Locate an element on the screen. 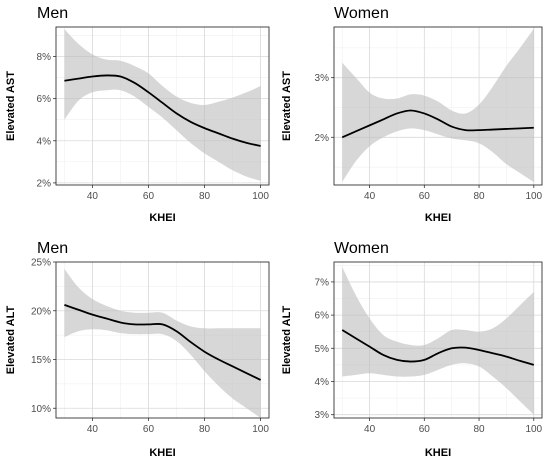 This screenshot has width=550, height=466. y-tick-label: 7% is located at coordinates (322, 282).